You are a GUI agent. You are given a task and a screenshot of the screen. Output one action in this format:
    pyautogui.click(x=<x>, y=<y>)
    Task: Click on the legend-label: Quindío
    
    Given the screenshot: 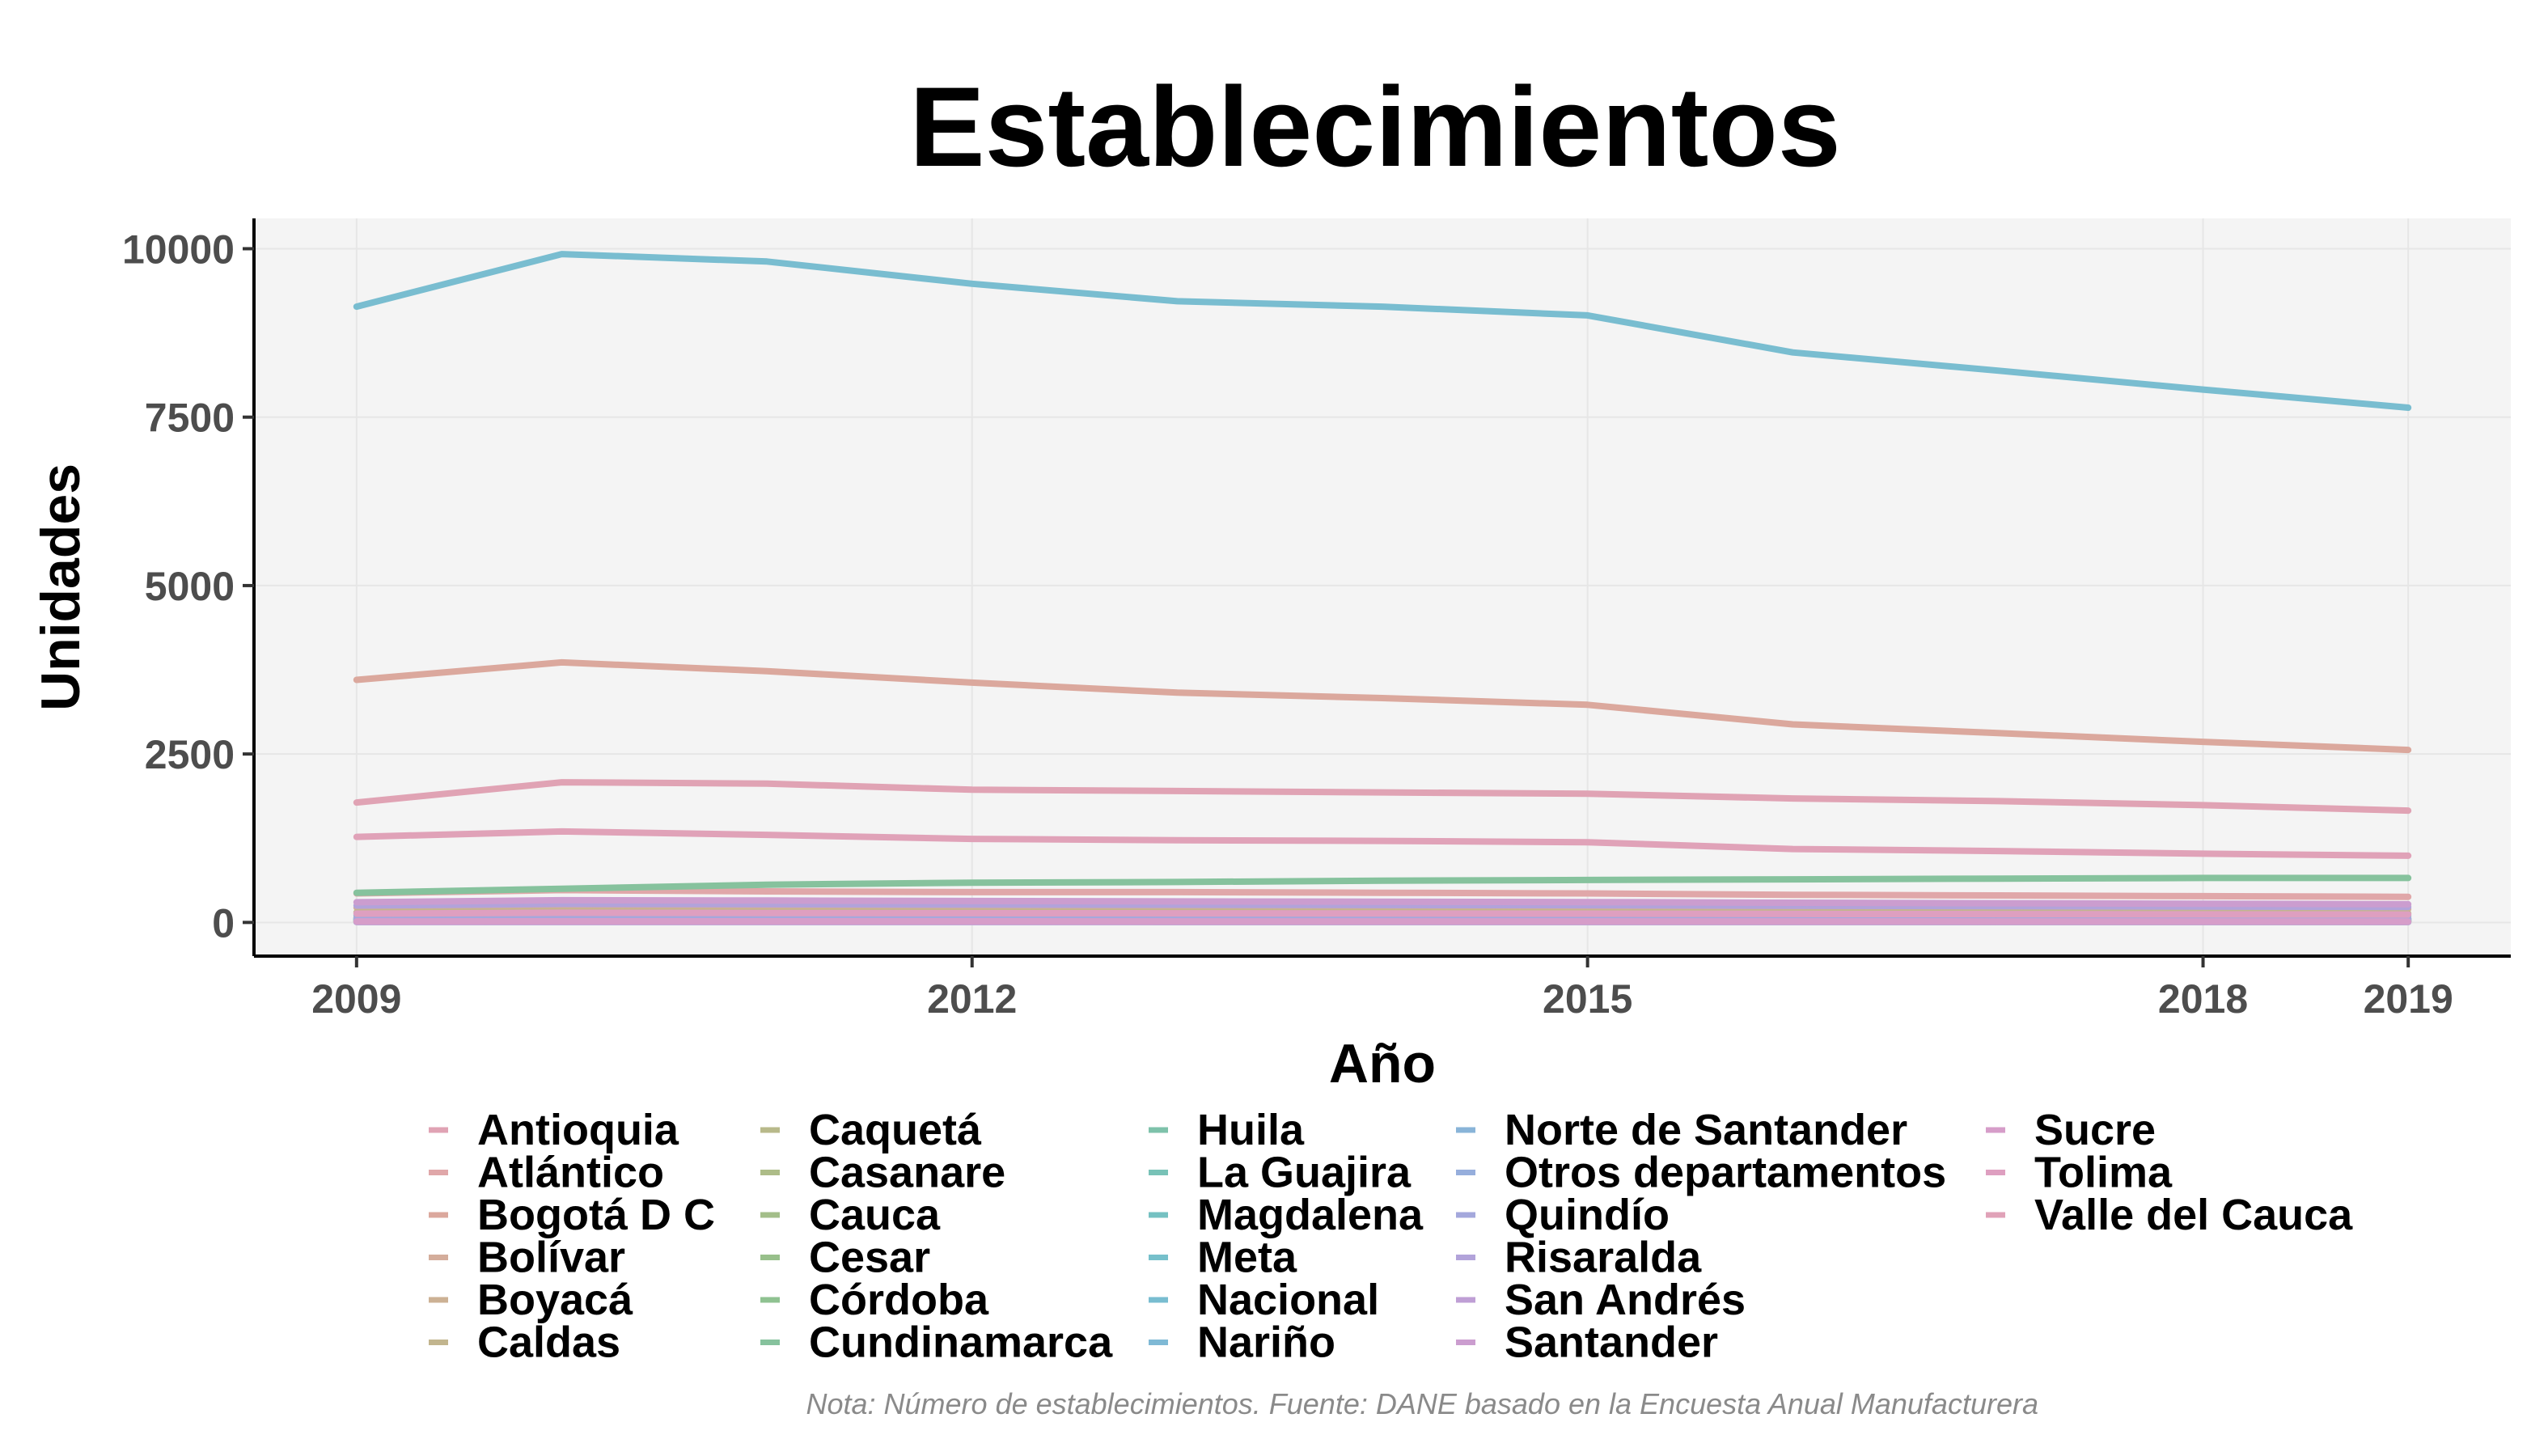 What is the action you would take?
    pyautogui.click(x=1587, y=1215)
    